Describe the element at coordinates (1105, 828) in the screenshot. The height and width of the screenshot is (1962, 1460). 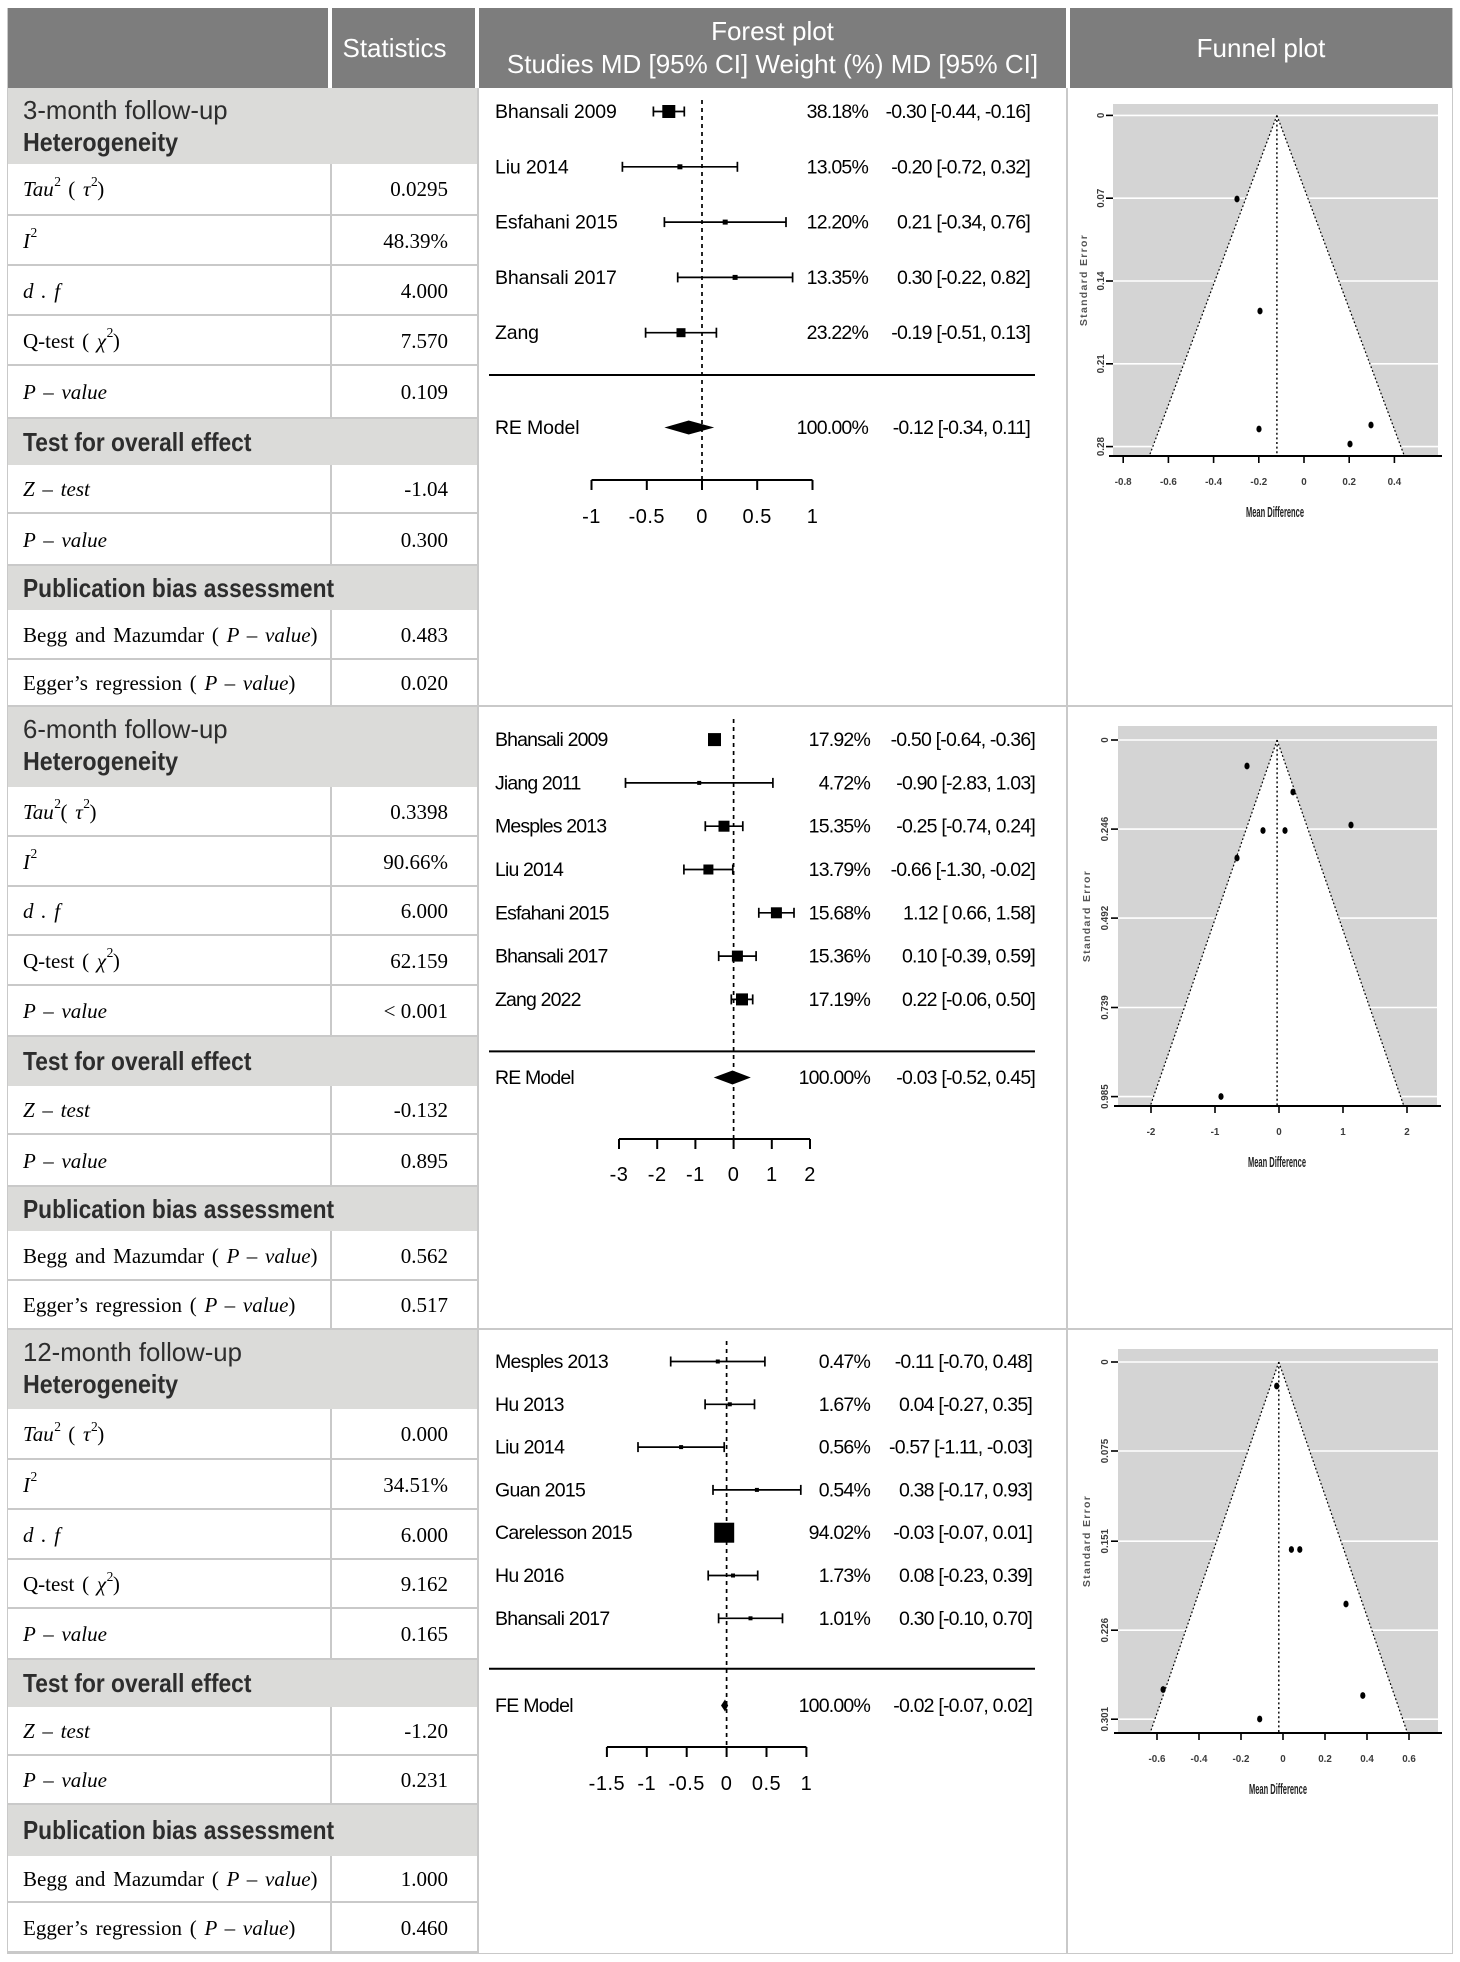
I see `svg-text: 0.246` at that location.